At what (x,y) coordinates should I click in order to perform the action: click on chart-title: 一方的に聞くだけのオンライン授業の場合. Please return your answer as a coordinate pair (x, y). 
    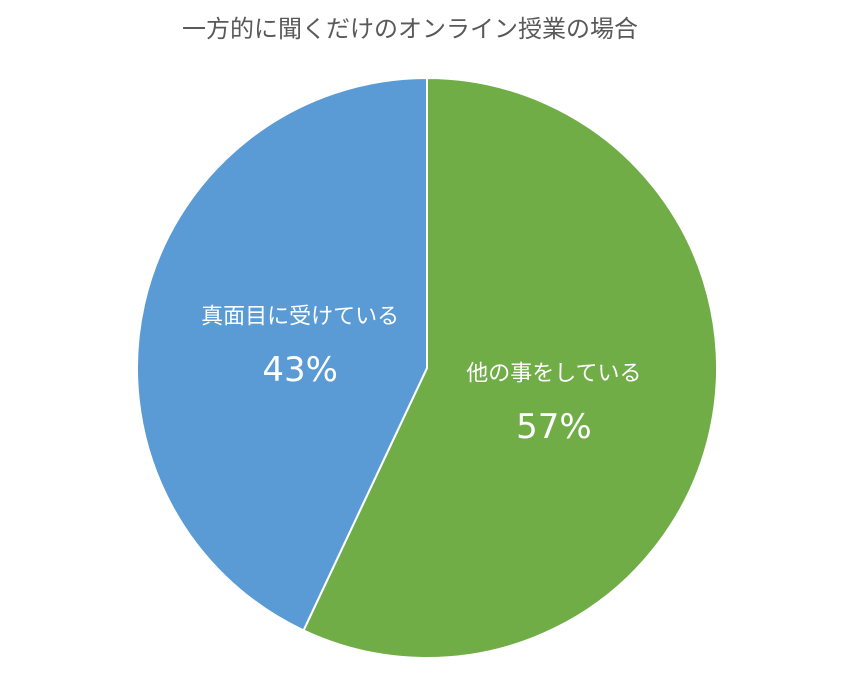
    Looking at the image, I should click on (410, 29).